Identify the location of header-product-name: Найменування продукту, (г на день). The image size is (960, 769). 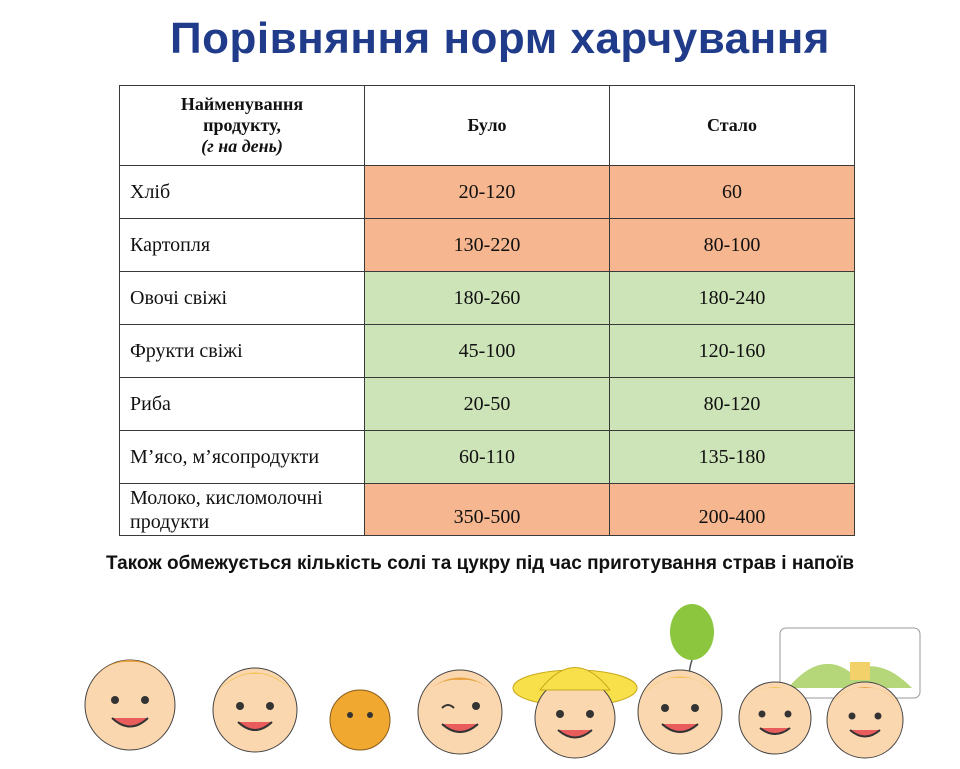
(242, 125).